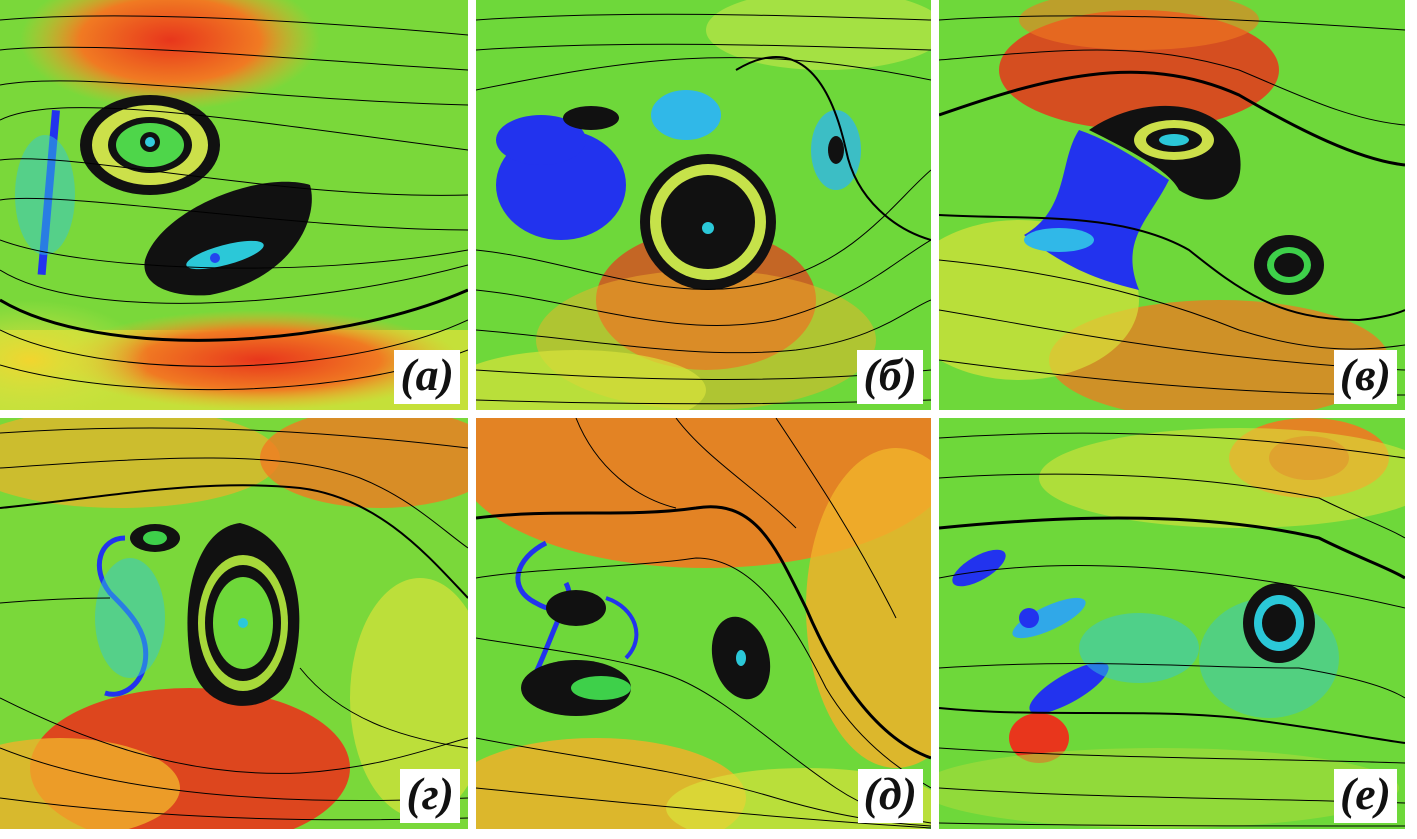 The image size is (1417, 839). I want to click on panel-label-a: (а), so click(427, 377).